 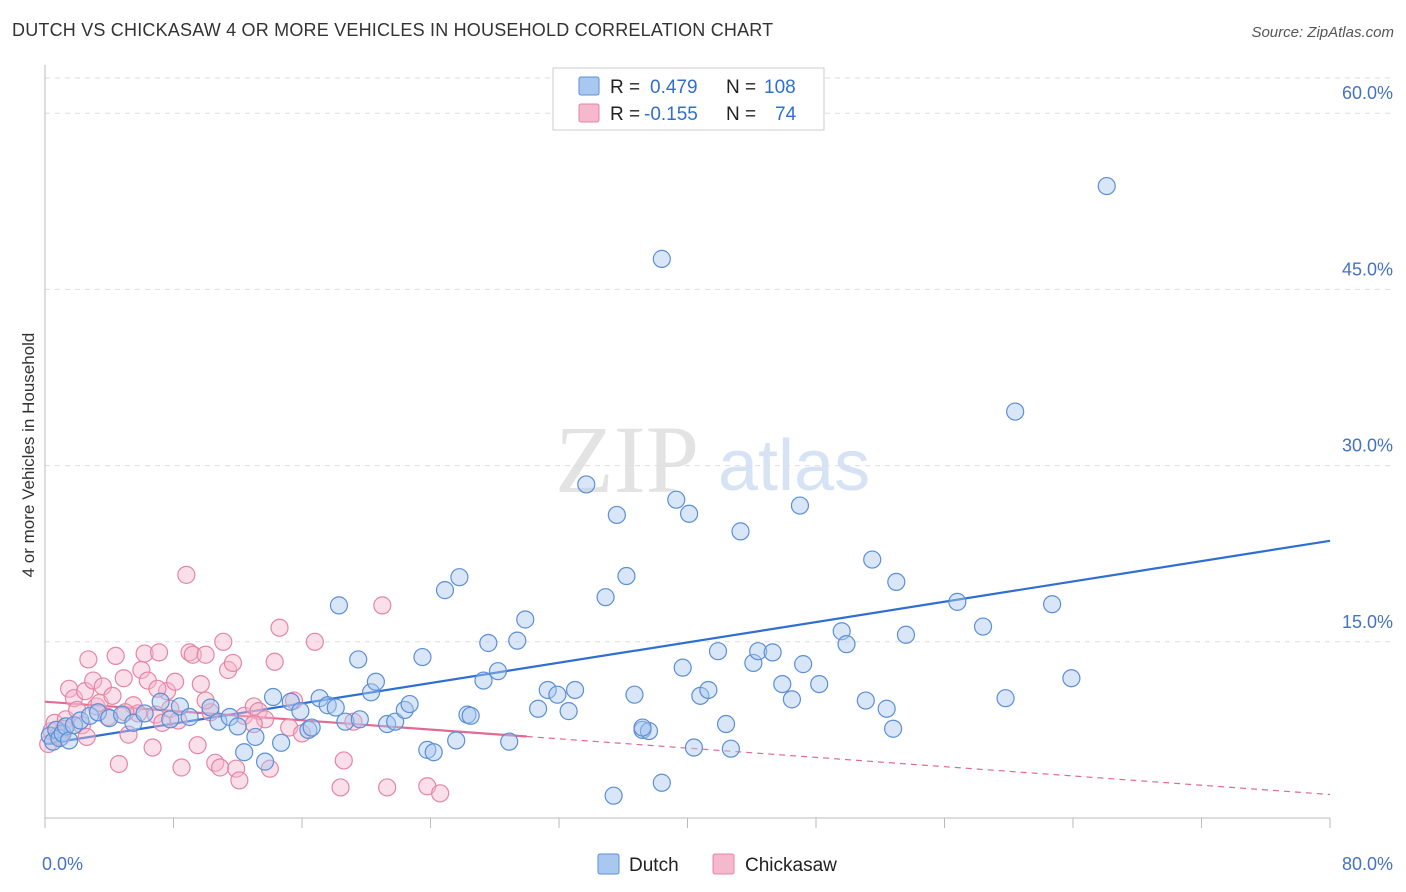 What do you see at coordinates (671, 114) in the screenshot?
I see `legend-chickasaw-r-value: -0.155` at bounding box center [671, 114].